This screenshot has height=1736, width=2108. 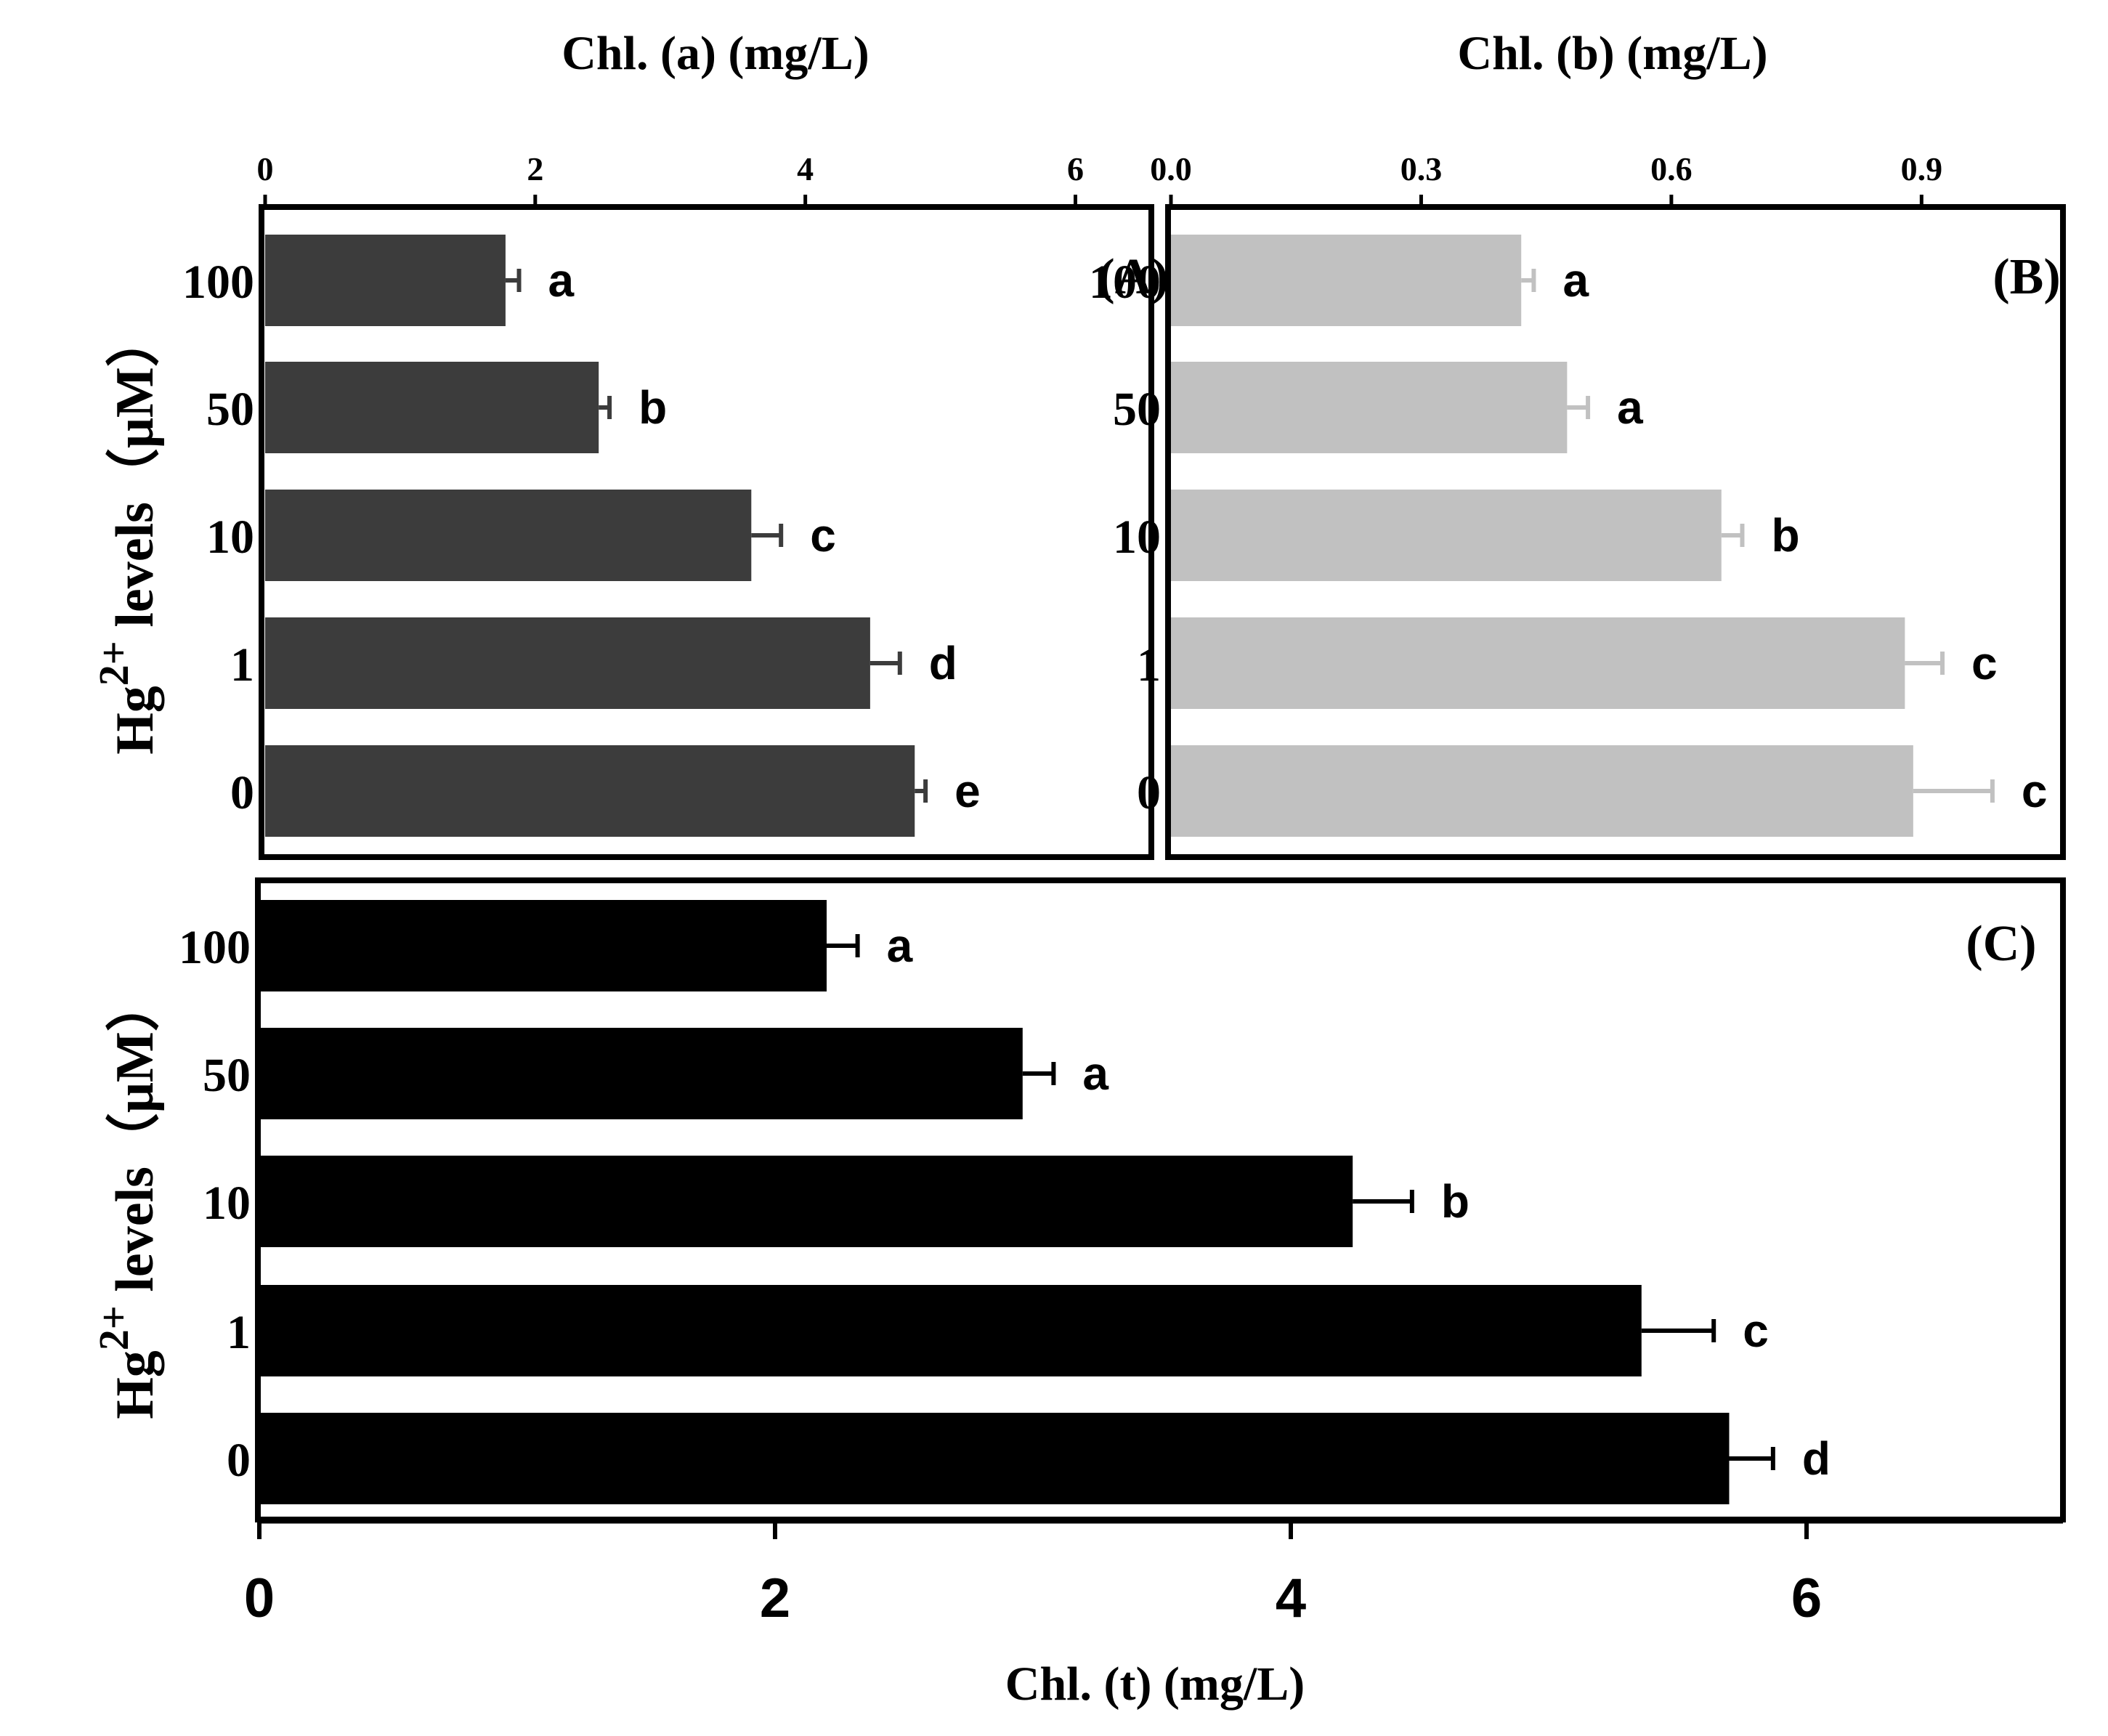 What do you see at coordinates (230, 409) in the screenshot?
I see `y-tick-label-a-50: 50` at bounding box center [230, 409].